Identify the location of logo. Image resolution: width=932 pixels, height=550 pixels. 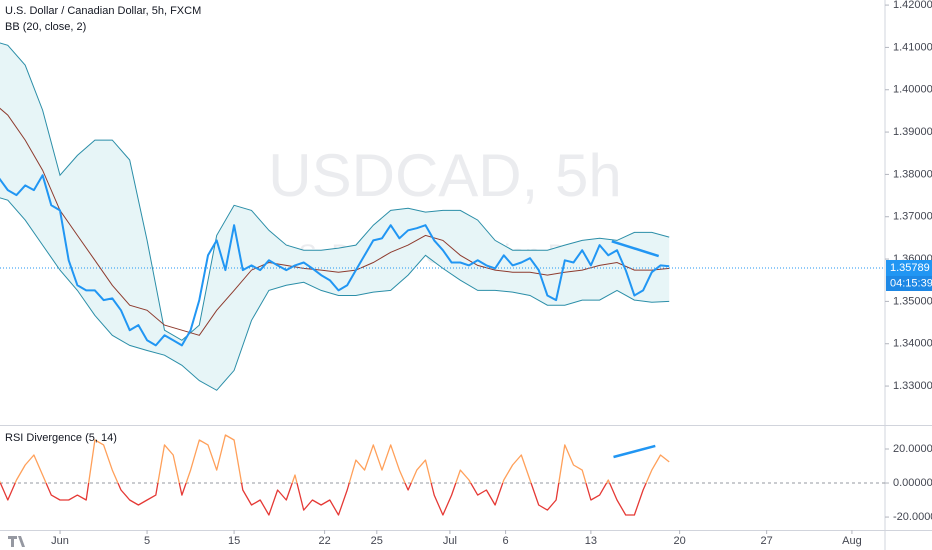
(16, 541).